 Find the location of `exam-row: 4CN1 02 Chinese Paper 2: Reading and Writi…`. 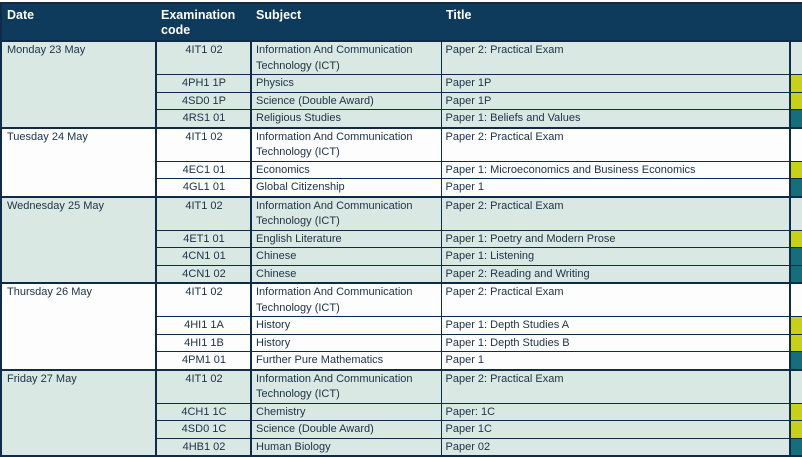

exam-row: 4CN1 02 Chinese Paper 2: Reading and Writi… is located at coordinates (401, 273).